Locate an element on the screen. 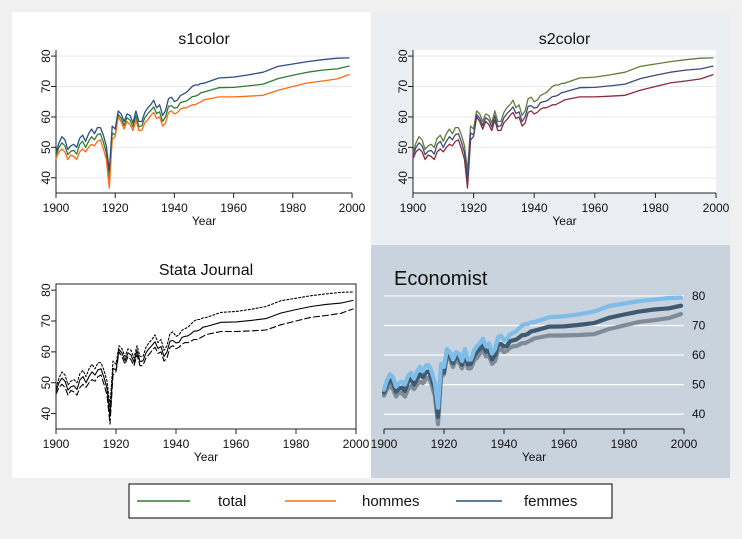  legend-label-hommes: hommes is located at coordinates (391, 501).